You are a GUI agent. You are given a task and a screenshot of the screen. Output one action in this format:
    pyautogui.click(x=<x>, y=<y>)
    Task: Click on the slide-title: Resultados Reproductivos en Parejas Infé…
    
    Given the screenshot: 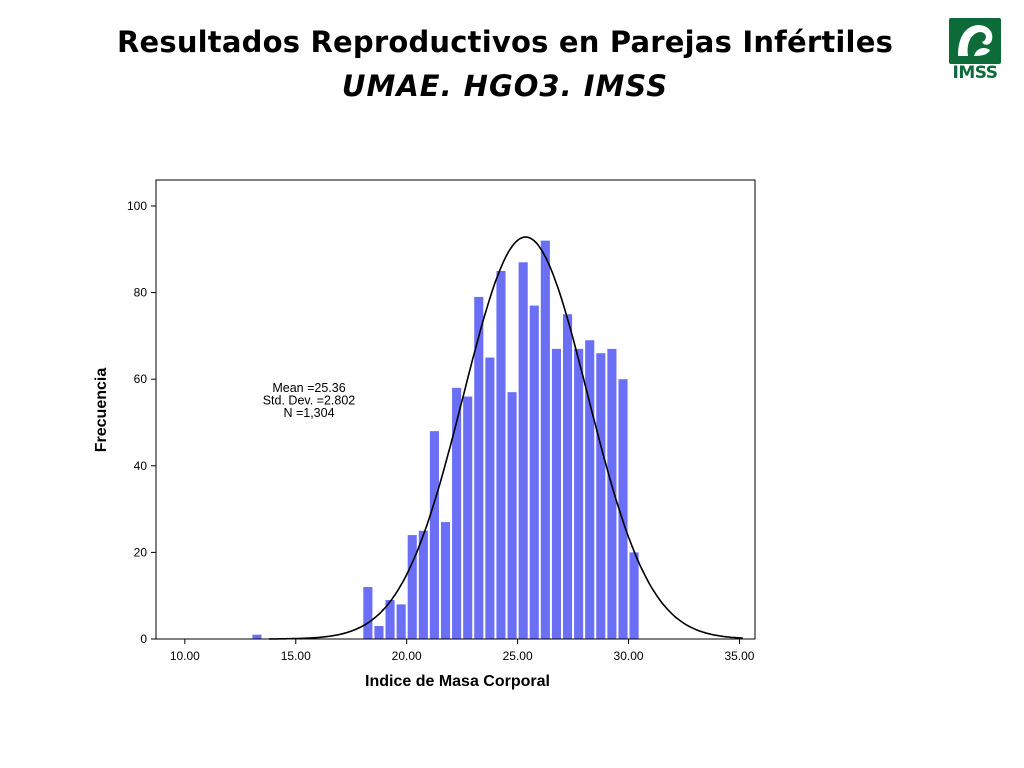 What is the action you would take?
    pyautogui.click(x=505, y=42)
    